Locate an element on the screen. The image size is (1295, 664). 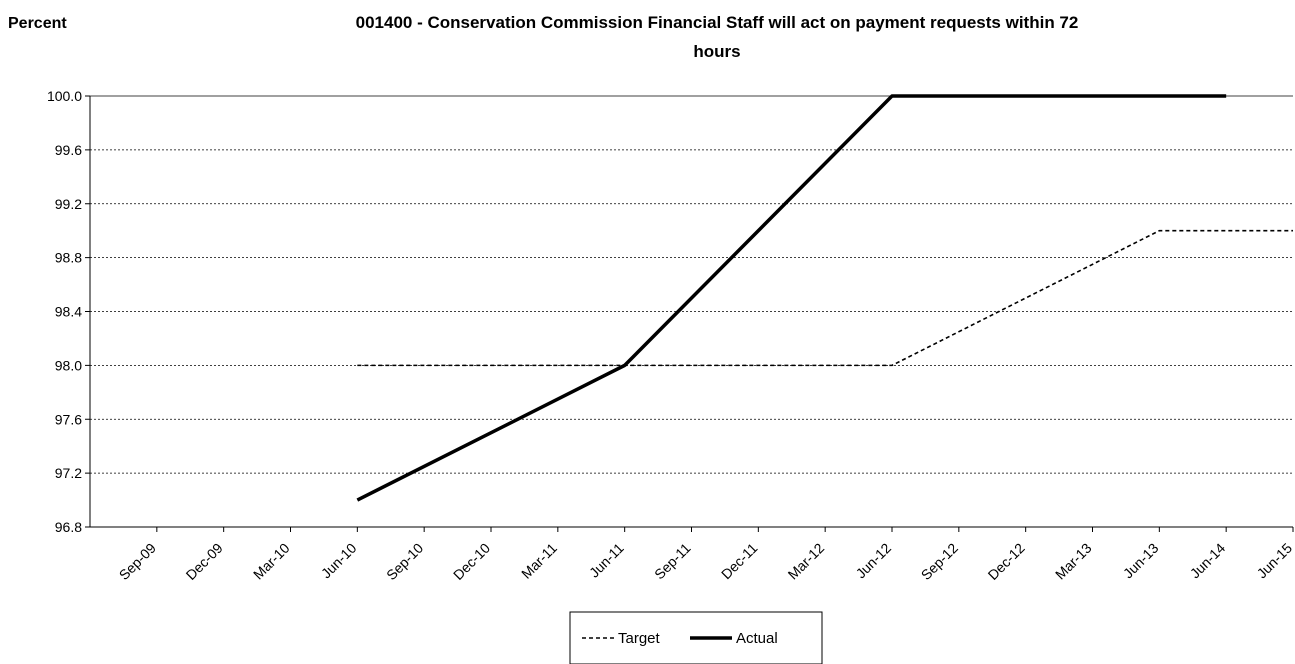
legend-target-label: Target is located at coordinates (639, 638).